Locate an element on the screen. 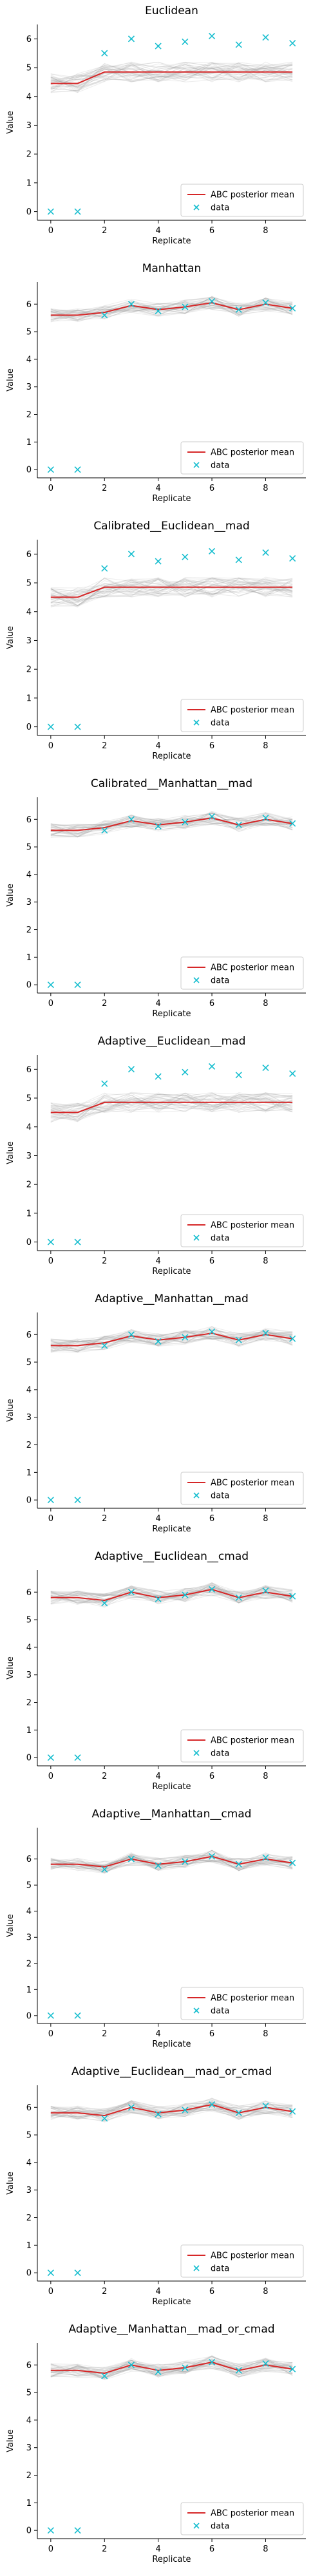 This screenshot has width=322, height=2576. y-tick-label: 3 is located at coordinates (29, 1156).